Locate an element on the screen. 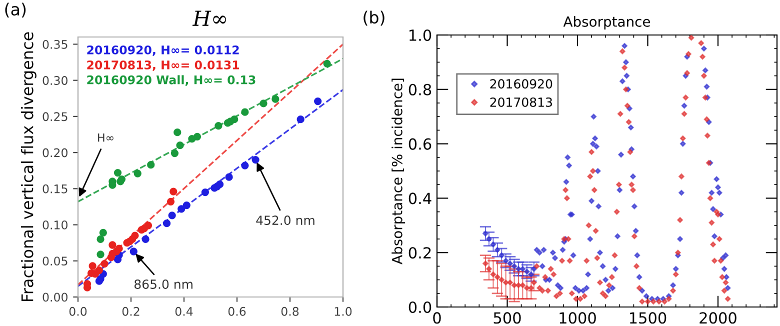  x-tick-label: 2000 is located at coordinates (718, 318).